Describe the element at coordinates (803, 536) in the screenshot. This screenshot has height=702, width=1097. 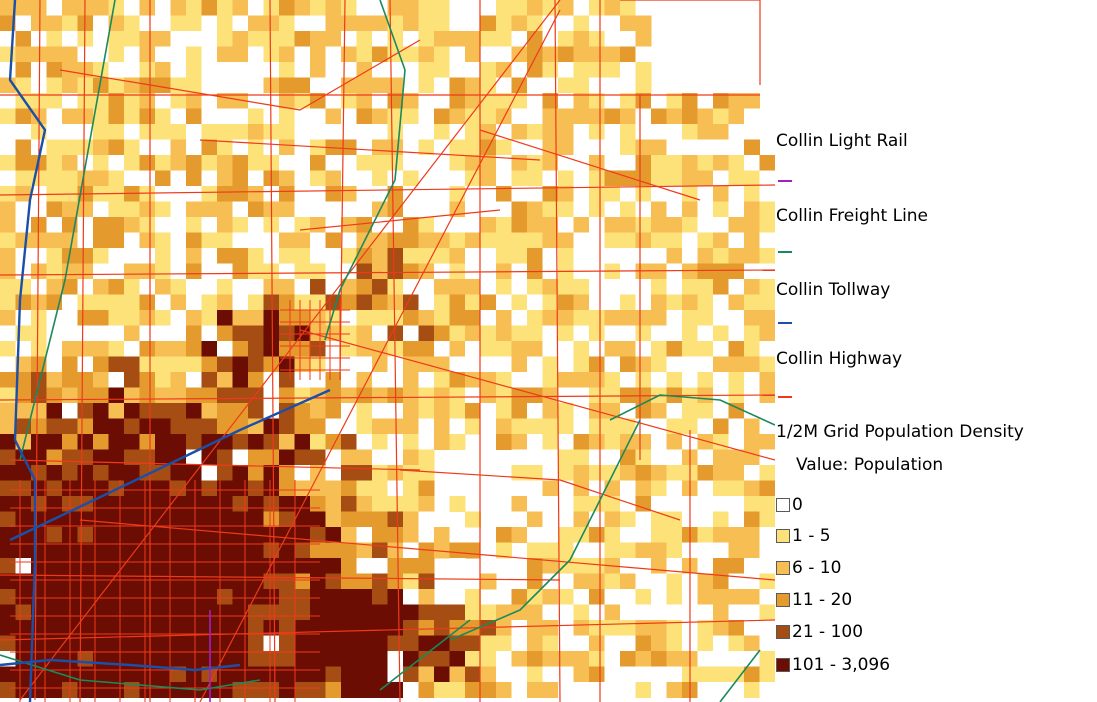
I see `legend-class-row: 1 - 5` at that location.